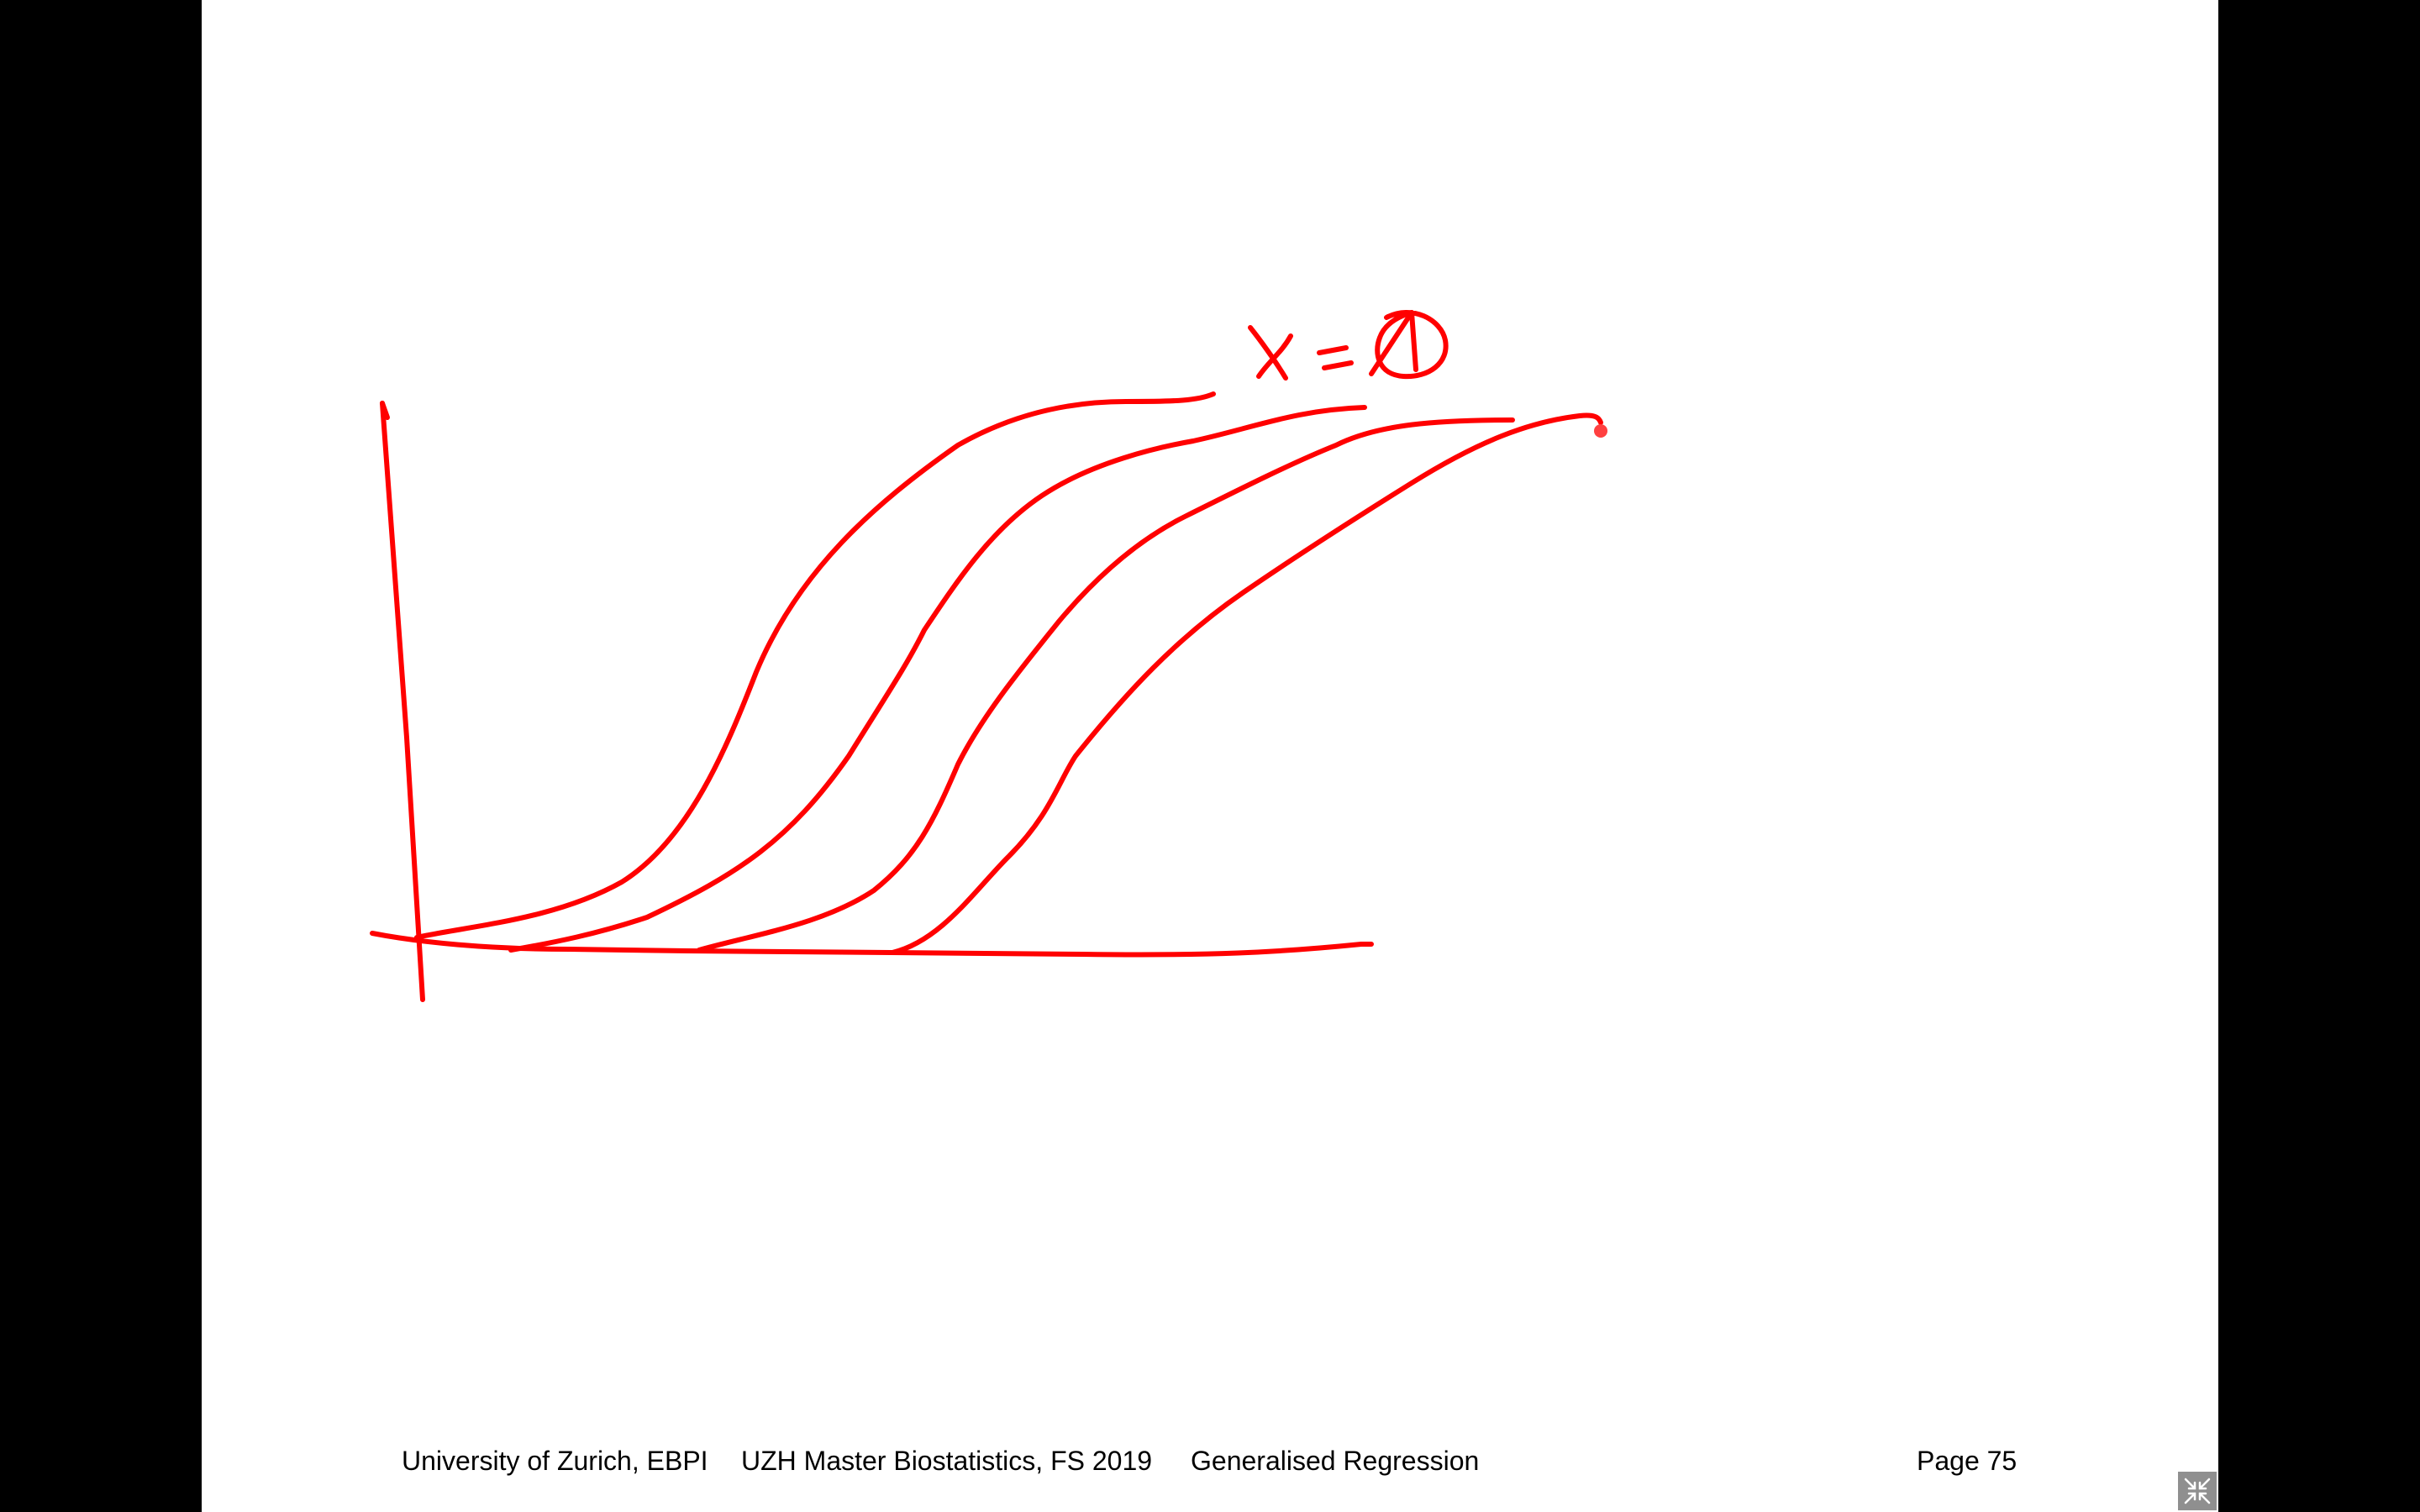 This screenshot has width=2420, height=1512. Describe the element at coordinates (872, 944) in the screenshot. I see `ink-x-axis` at that location.